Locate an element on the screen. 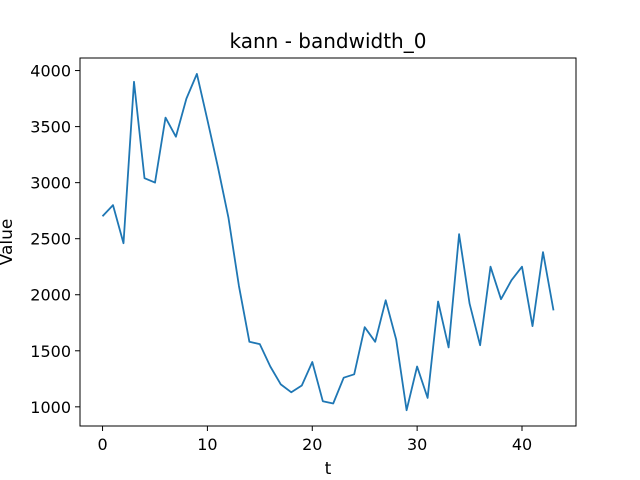  chart-title: kann - bandwidth_0 is located at coordinates (328, 41).